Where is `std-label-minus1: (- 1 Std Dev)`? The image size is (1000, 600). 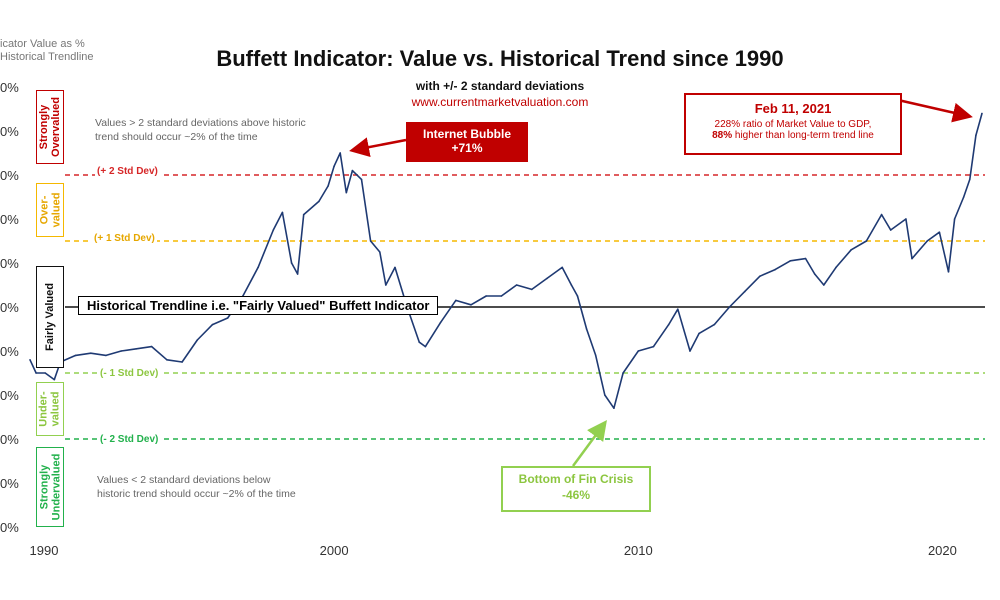
std-label-minus1: (- 1 Std Dev) is located at coordinates (129, 373).